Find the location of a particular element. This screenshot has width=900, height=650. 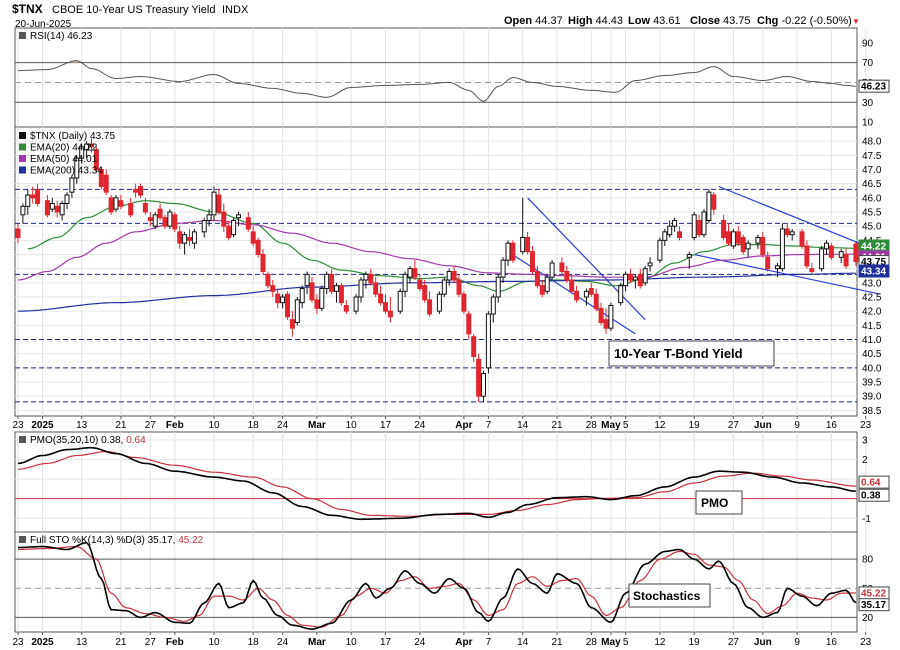

price-legend-item: $TNX (Daily) 43.75 is located at coordinates (72, 136).